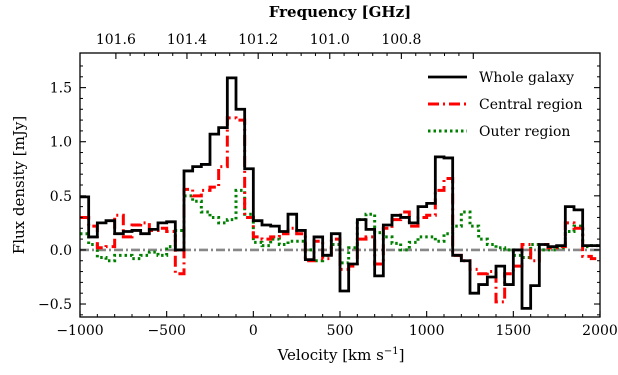 The width and height of the screenshot is (618, 375). What do you see at coordinates (61, 143) in the screenshot?
I see `y-tick-label: 1.0` at bounding box center [61, 143].